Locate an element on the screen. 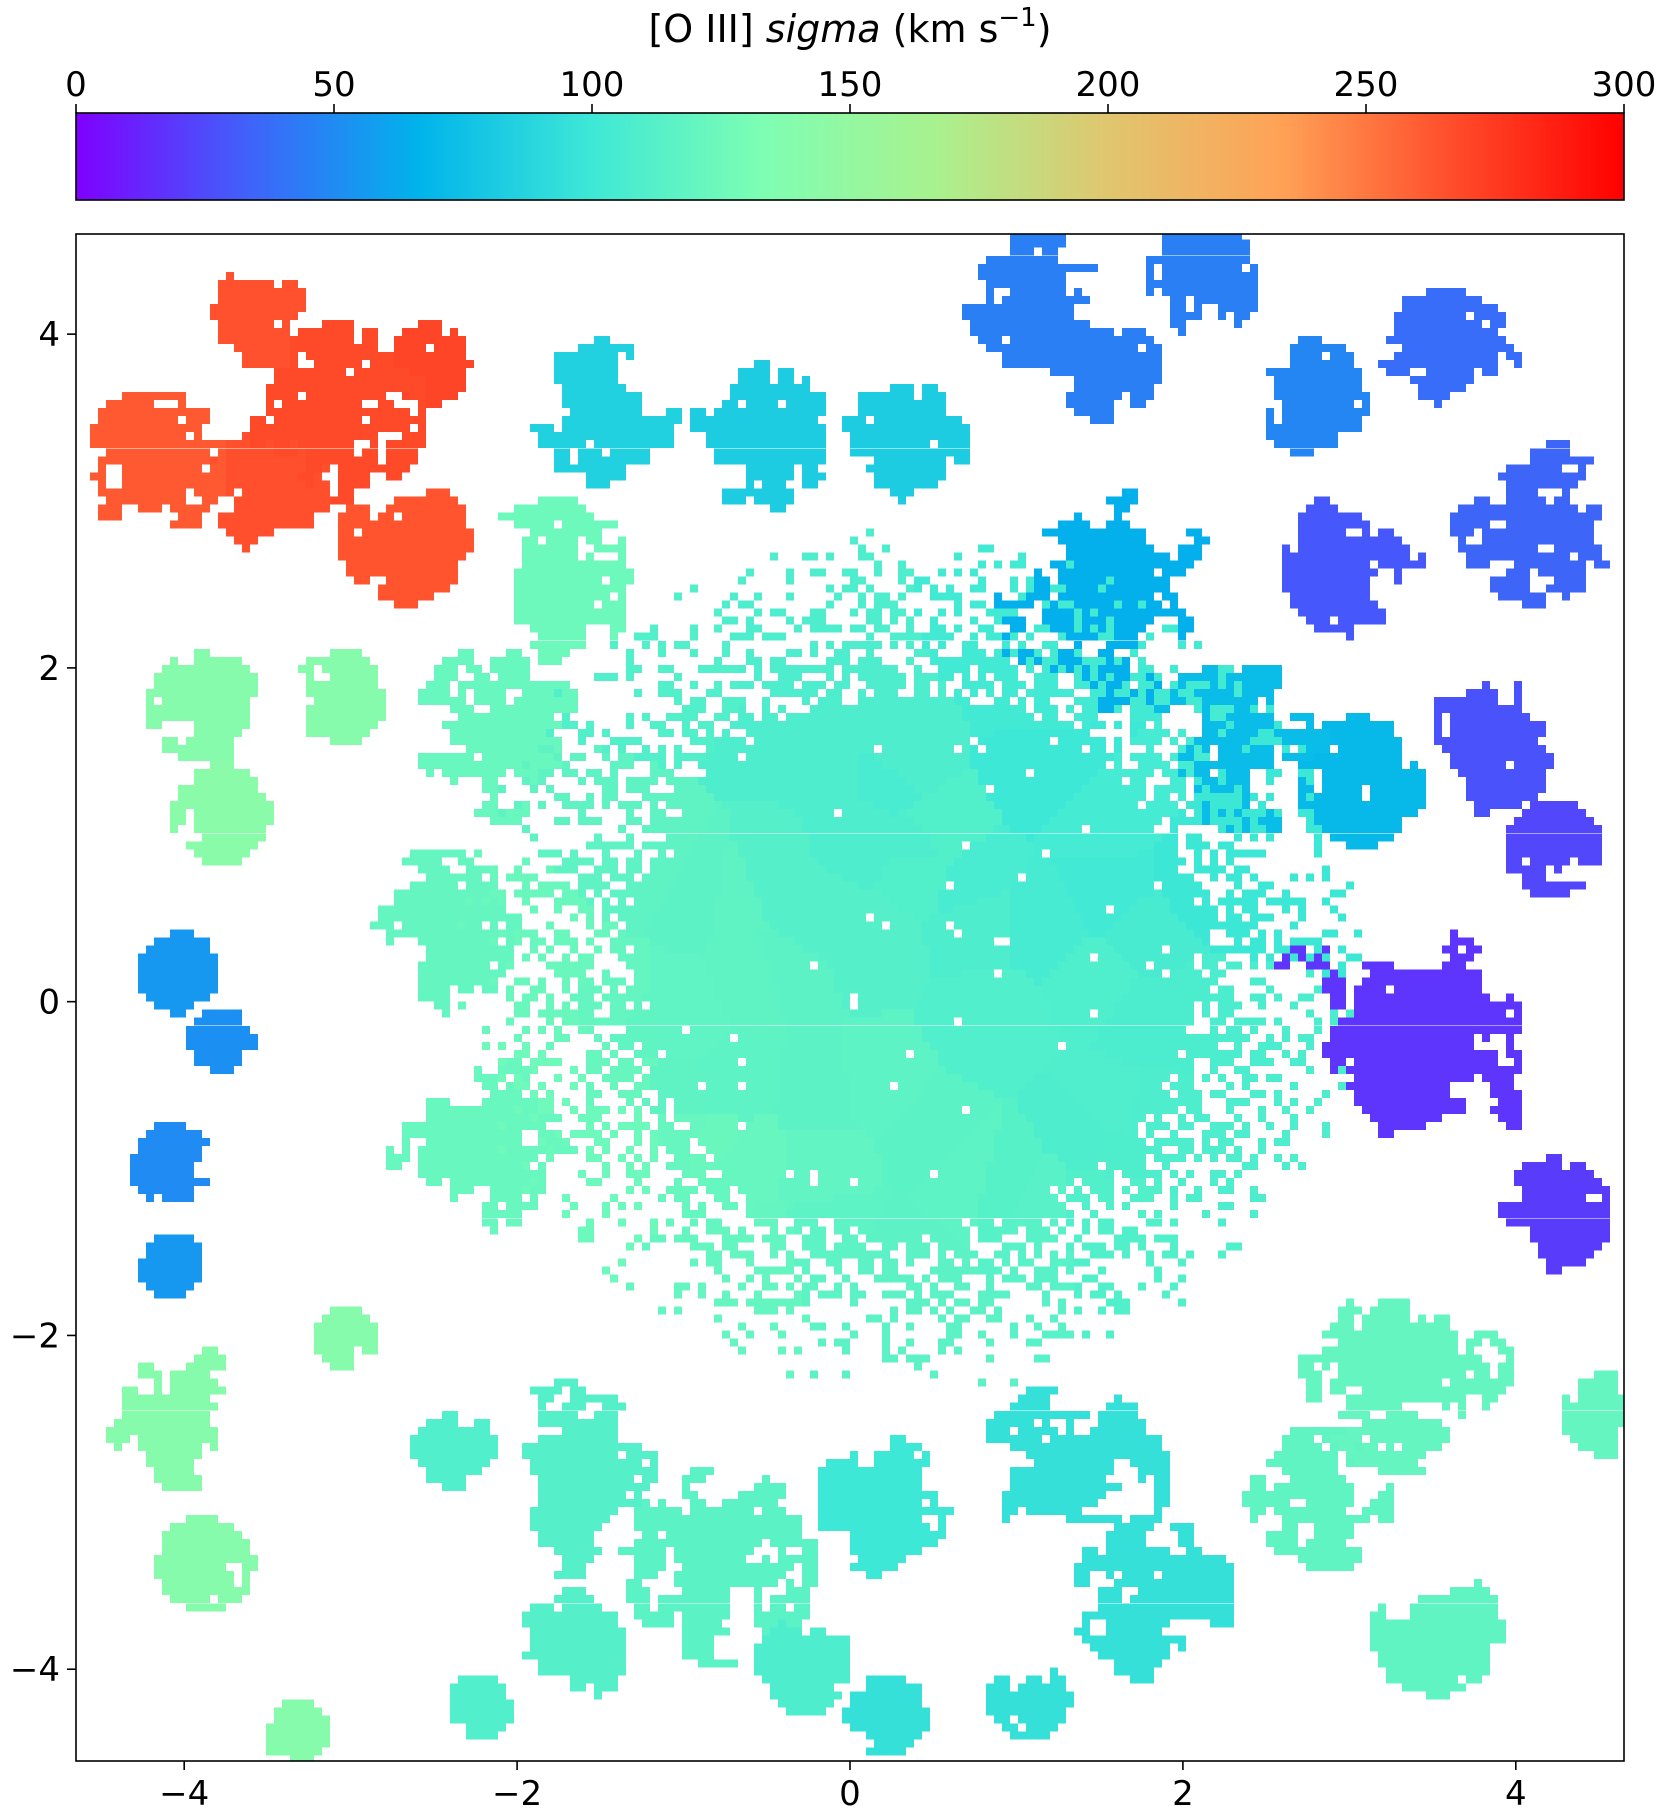  x-tick-label: 0 is located at coordinates (850, 1794).